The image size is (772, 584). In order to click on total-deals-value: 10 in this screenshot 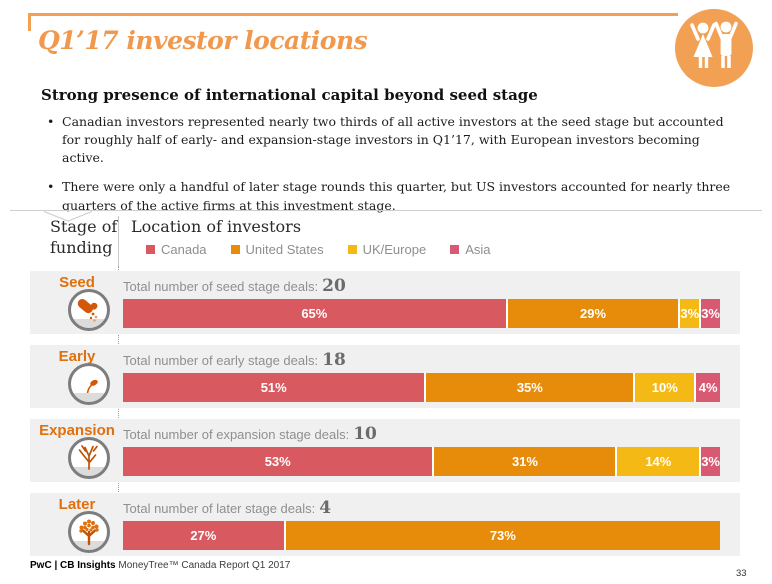, I will do `click(365, 434)`.